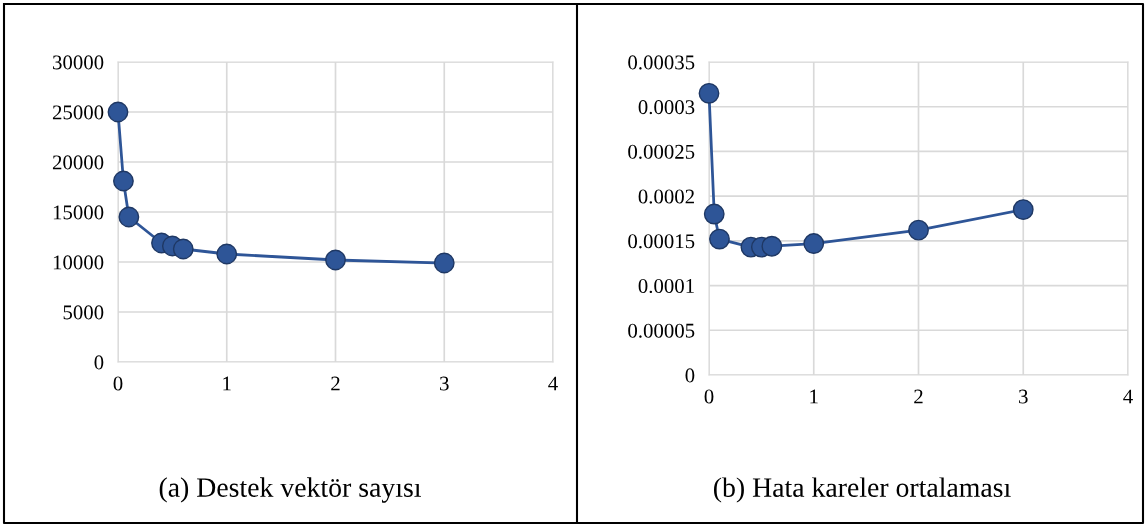  What do you see at coordinates (290, 490) in the screenshot?
I see `text: (a) Destek vektör sayısı` at bounding box center [290, 490].